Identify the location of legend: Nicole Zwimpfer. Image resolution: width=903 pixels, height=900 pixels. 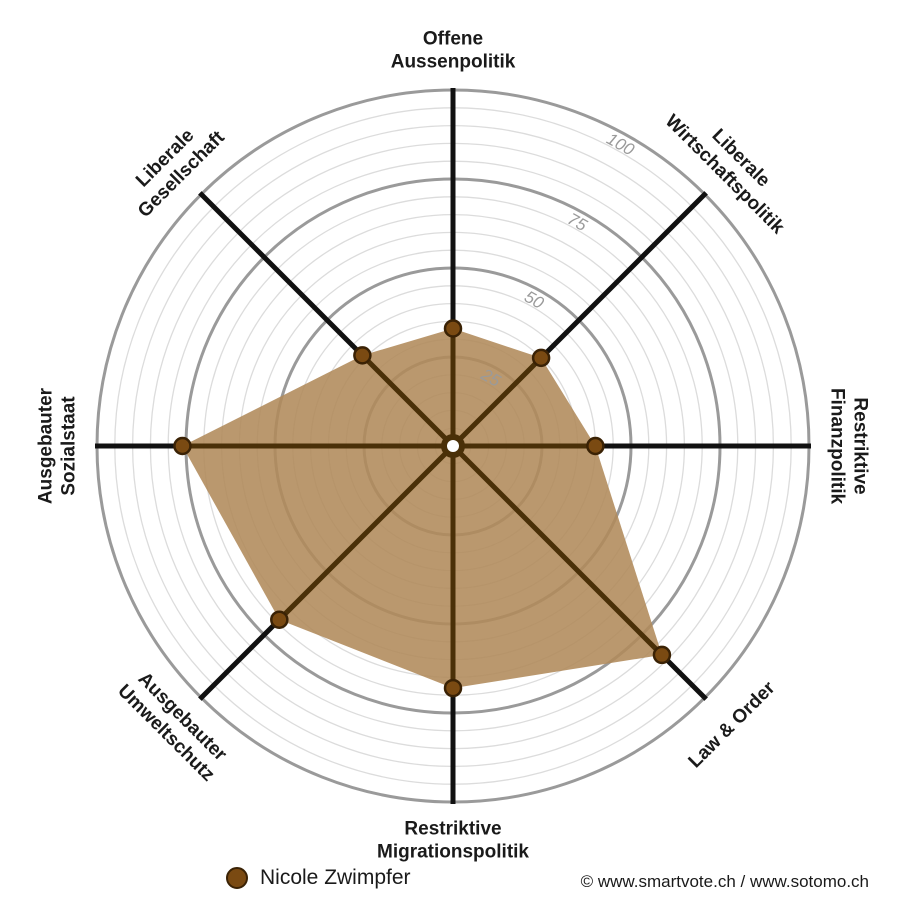
(318, 878).